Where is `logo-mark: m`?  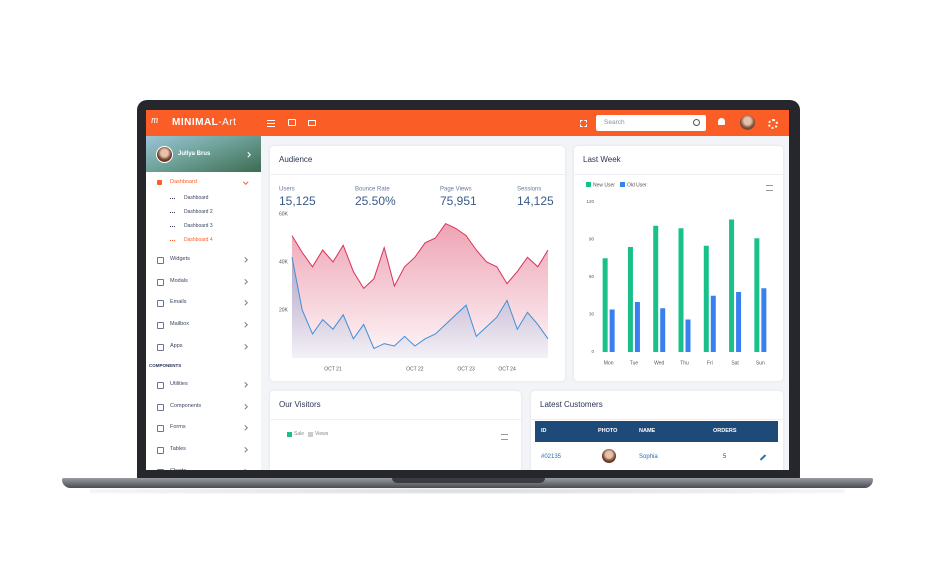 logo-mark: m is located at coordinates (155, 120).